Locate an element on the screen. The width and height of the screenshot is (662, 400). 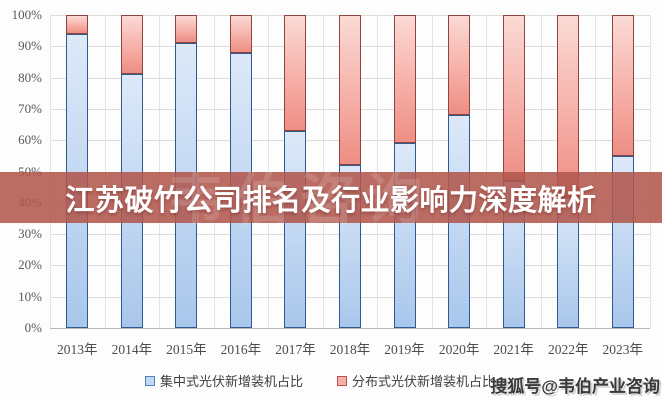
distributed-segment-2015年 is located at coordinates (186, 29).